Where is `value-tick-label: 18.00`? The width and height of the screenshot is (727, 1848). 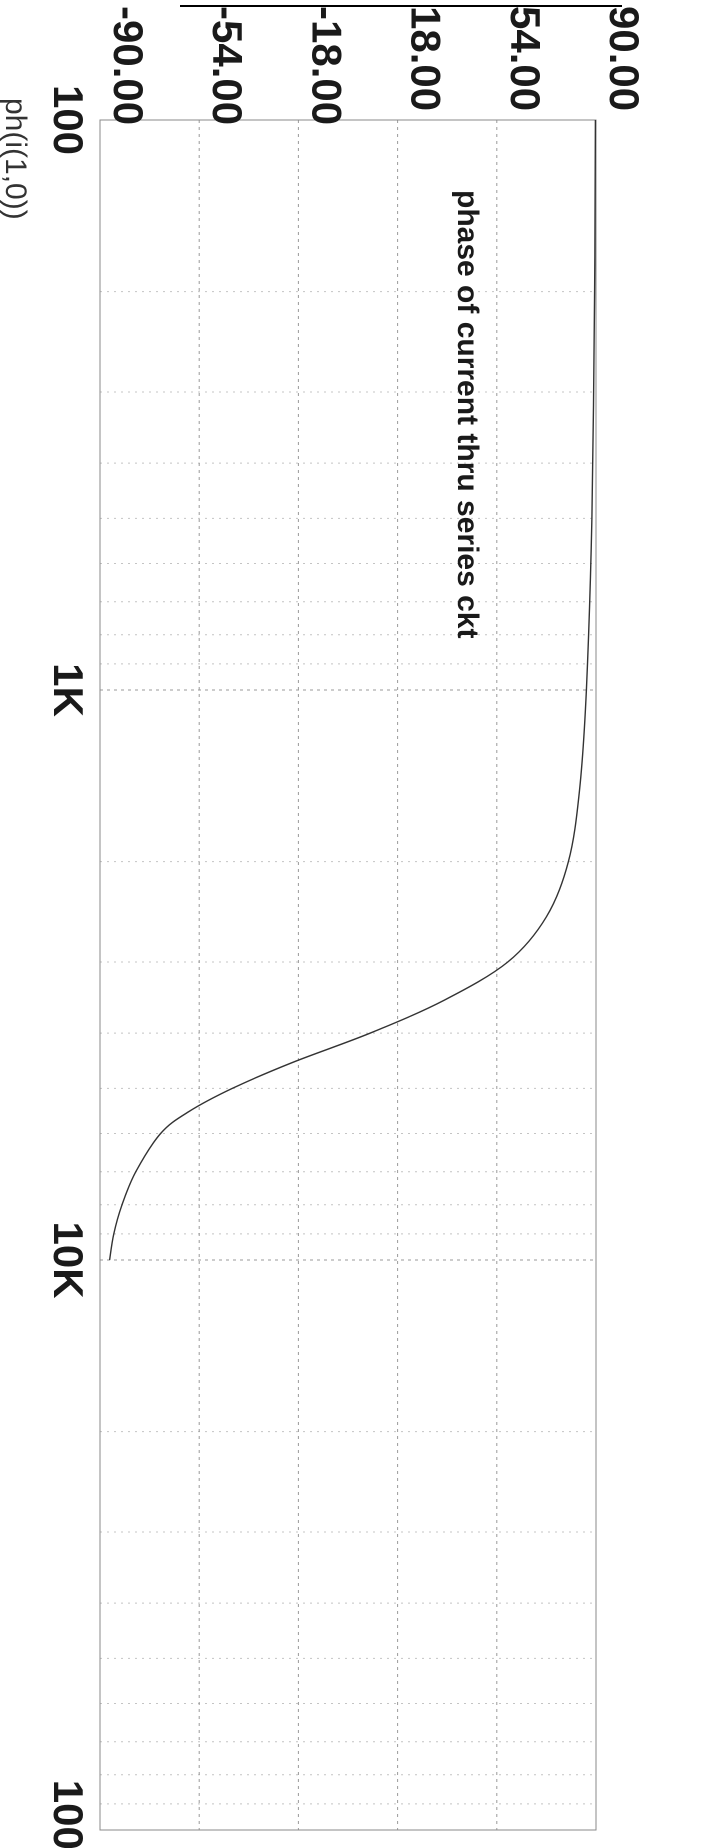
value-tick-label: 18.00 is located at coordinates (426, 58).